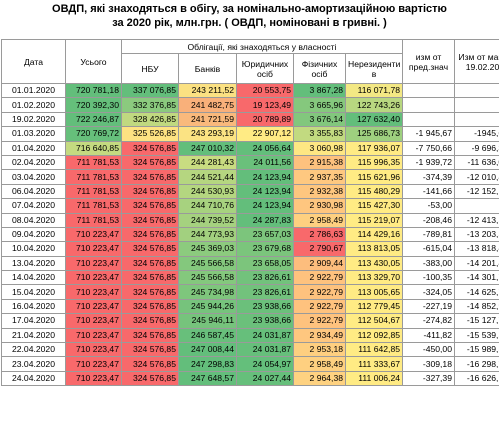 This screenshot has width=499, height=428. What do you see at coordinates (319, 119) in the screenshot?
I see `cell-individuals: 3 676,14` at bounding box center [319, 119].